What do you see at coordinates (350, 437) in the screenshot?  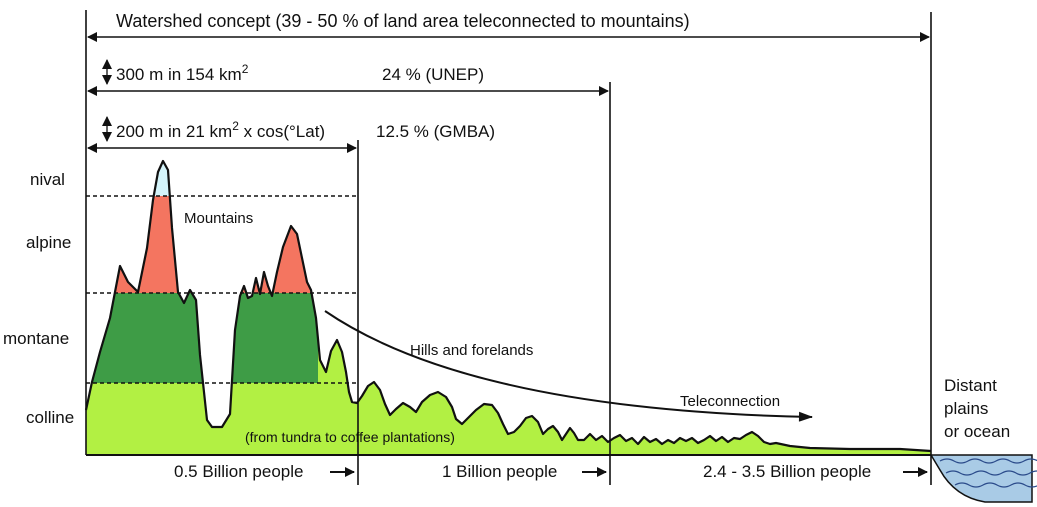 I see `vegetation-note: (from tundra to coffee plantations)` at bounding box center [350, 437].